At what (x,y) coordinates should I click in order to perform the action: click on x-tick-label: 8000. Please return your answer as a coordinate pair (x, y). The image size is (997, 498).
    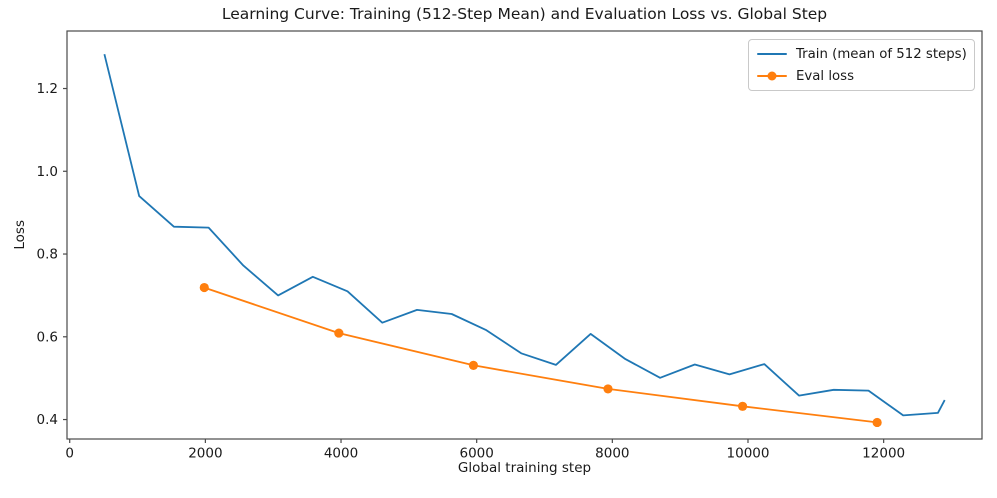
    Looking at the image, I should click on (612, 454).